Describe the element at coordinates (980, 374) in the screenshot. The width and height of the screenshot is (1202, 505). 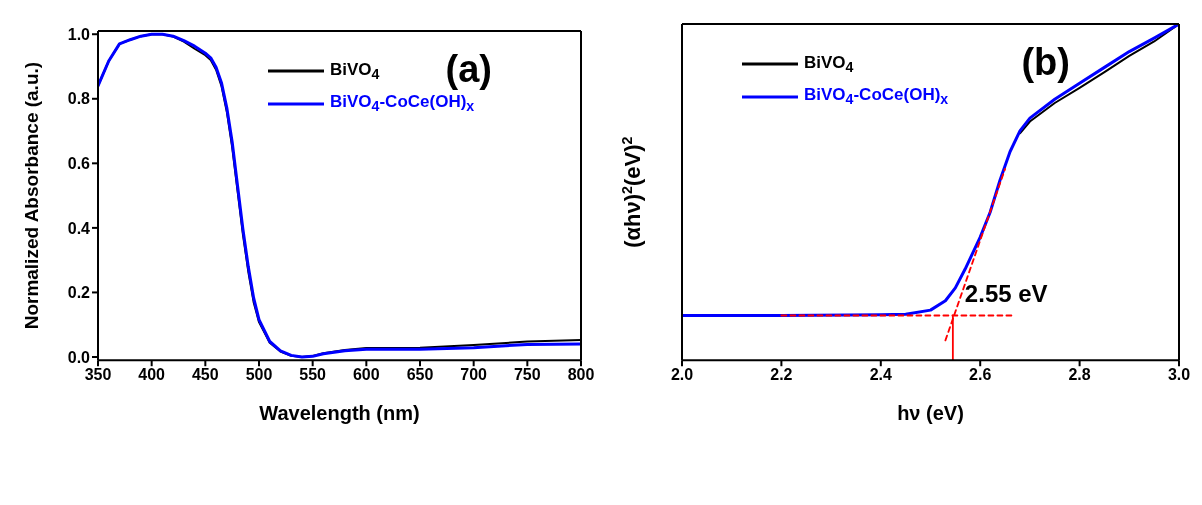
I see `x-tick-label: 2.6` at that location.